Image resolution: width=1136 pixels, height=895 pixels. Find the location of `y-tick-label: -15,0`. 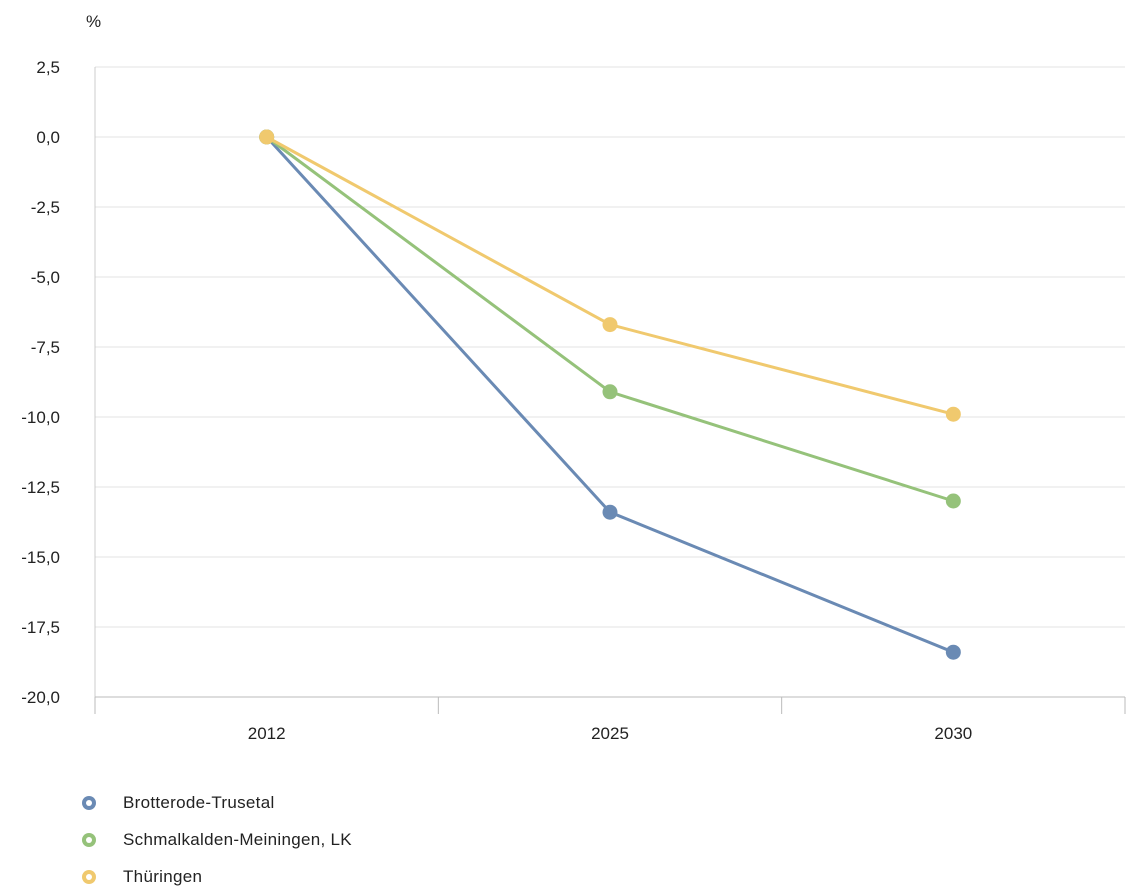

y-tick-label: -15,0 is located at coordinates (40, 557).